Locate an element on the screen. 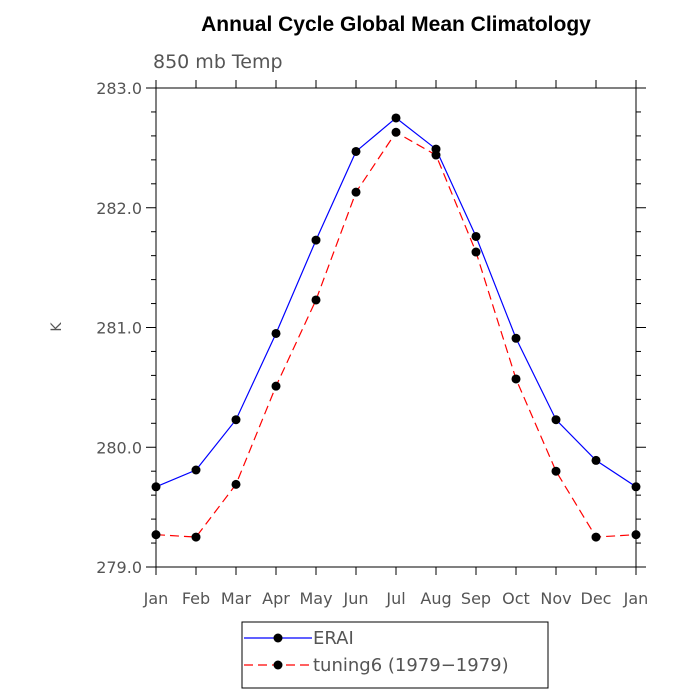  x-tick-label: Feb is located at coordinates (196, 598).